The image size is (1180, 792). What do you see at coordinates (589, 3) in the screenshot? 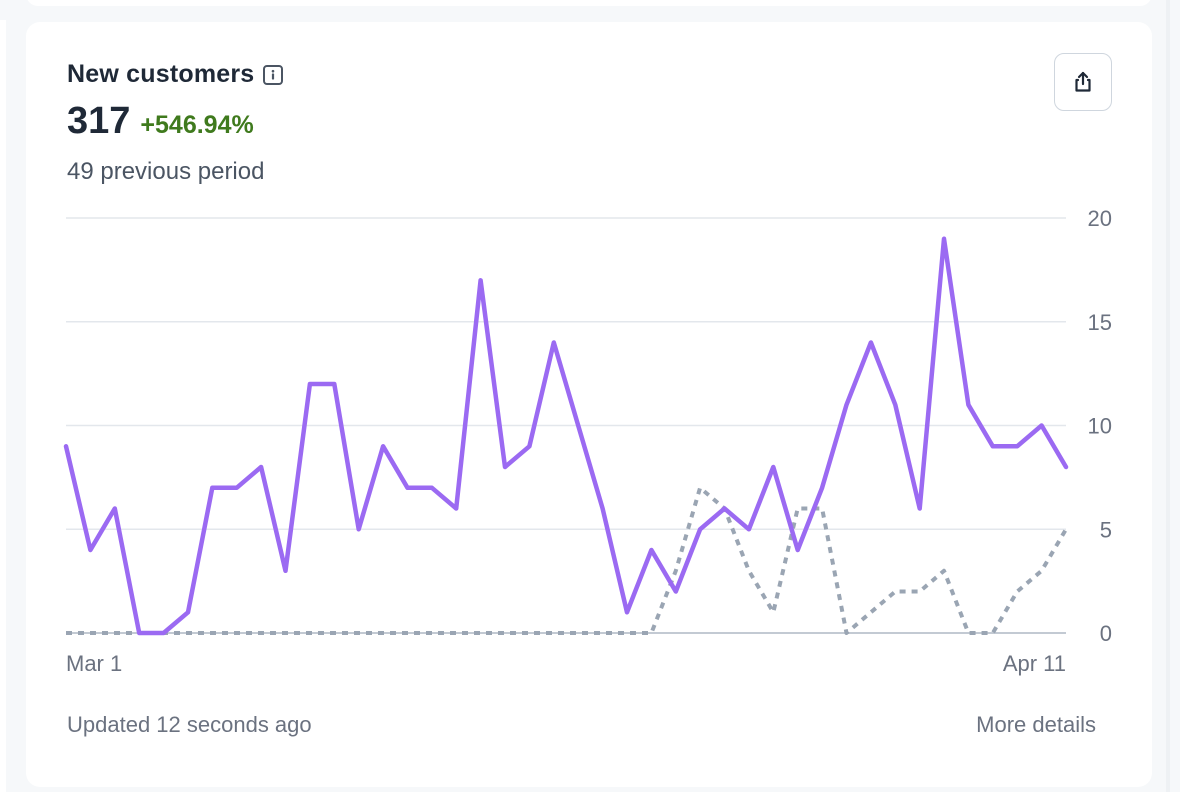
I see `previous-card-edge` at bounding box center [589, 3].